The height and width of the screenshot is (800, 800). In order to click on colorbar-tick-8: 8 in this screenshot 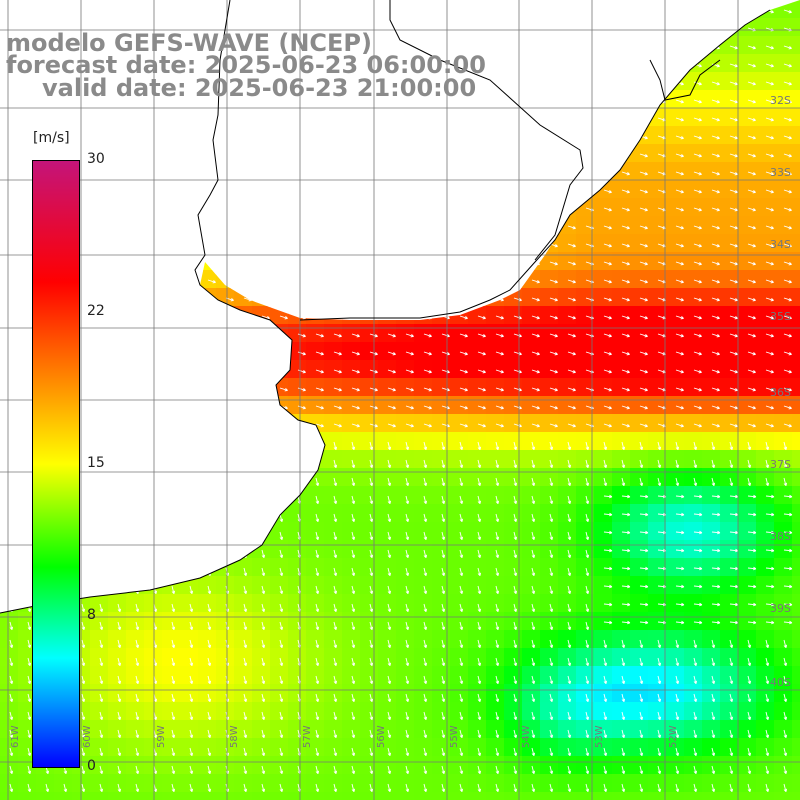, I will do `click(91, 615)`.